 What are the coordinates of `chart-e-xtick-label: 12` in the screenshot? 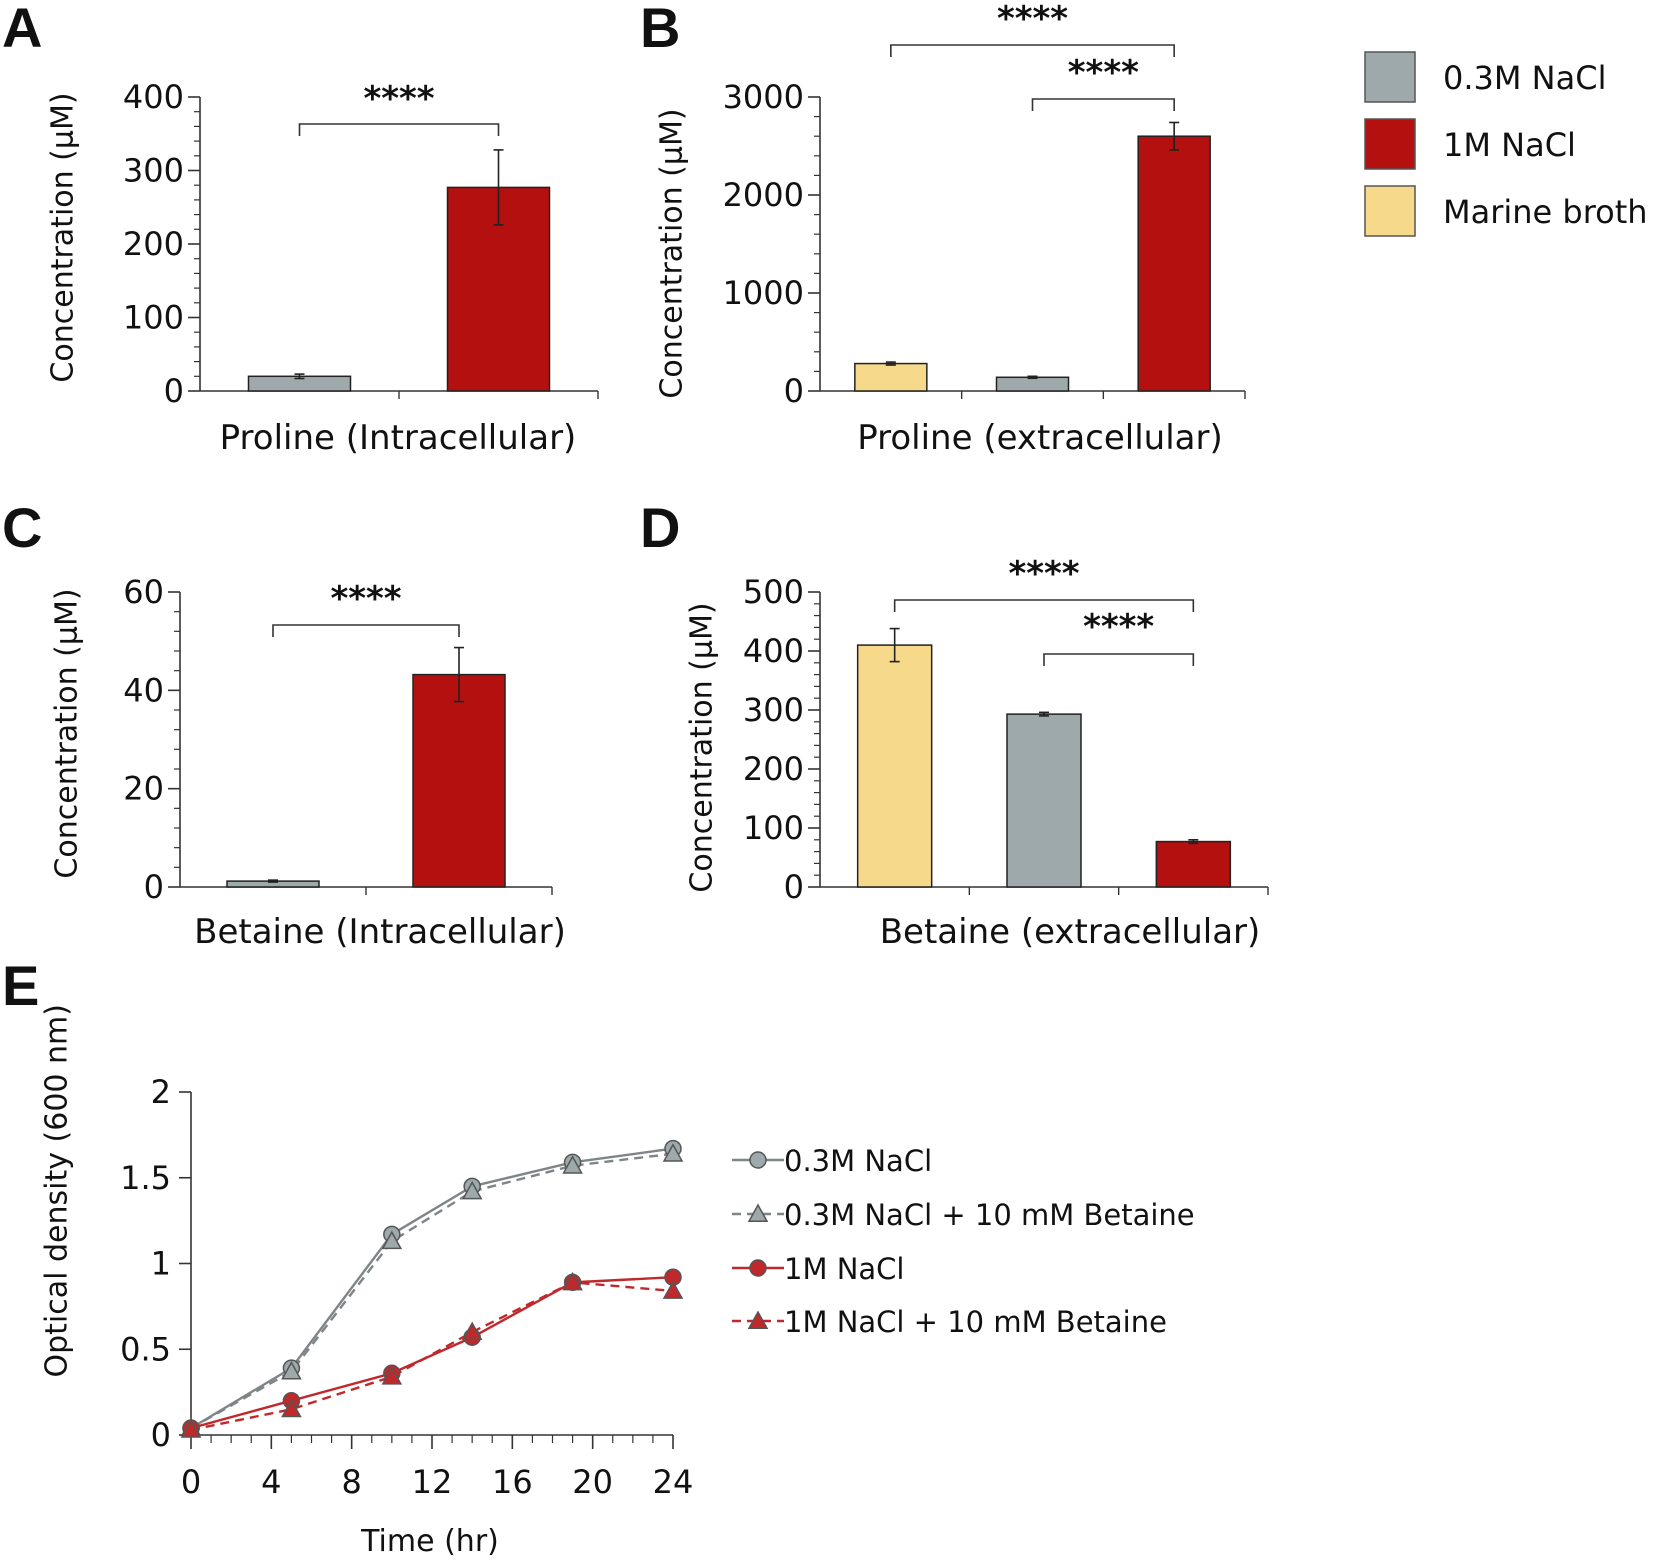 It's located at (432, 1482).